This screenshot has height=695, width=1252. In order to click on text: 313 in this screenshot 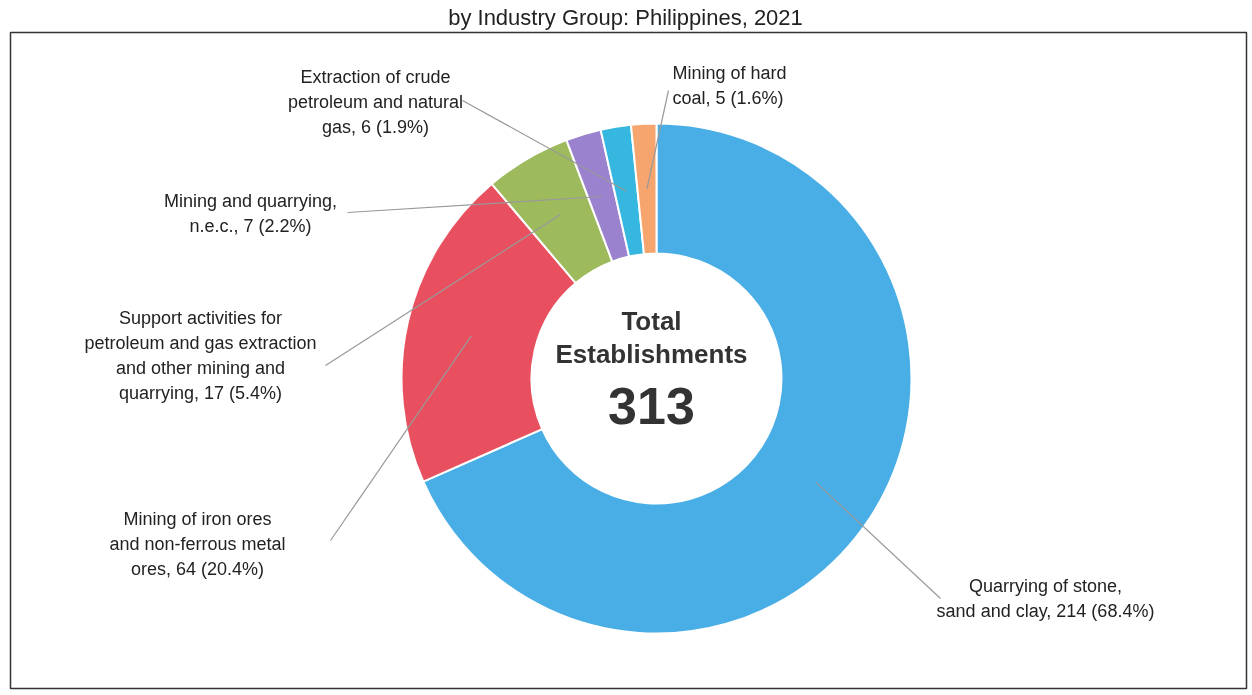, I will do `click(651, 405)`.